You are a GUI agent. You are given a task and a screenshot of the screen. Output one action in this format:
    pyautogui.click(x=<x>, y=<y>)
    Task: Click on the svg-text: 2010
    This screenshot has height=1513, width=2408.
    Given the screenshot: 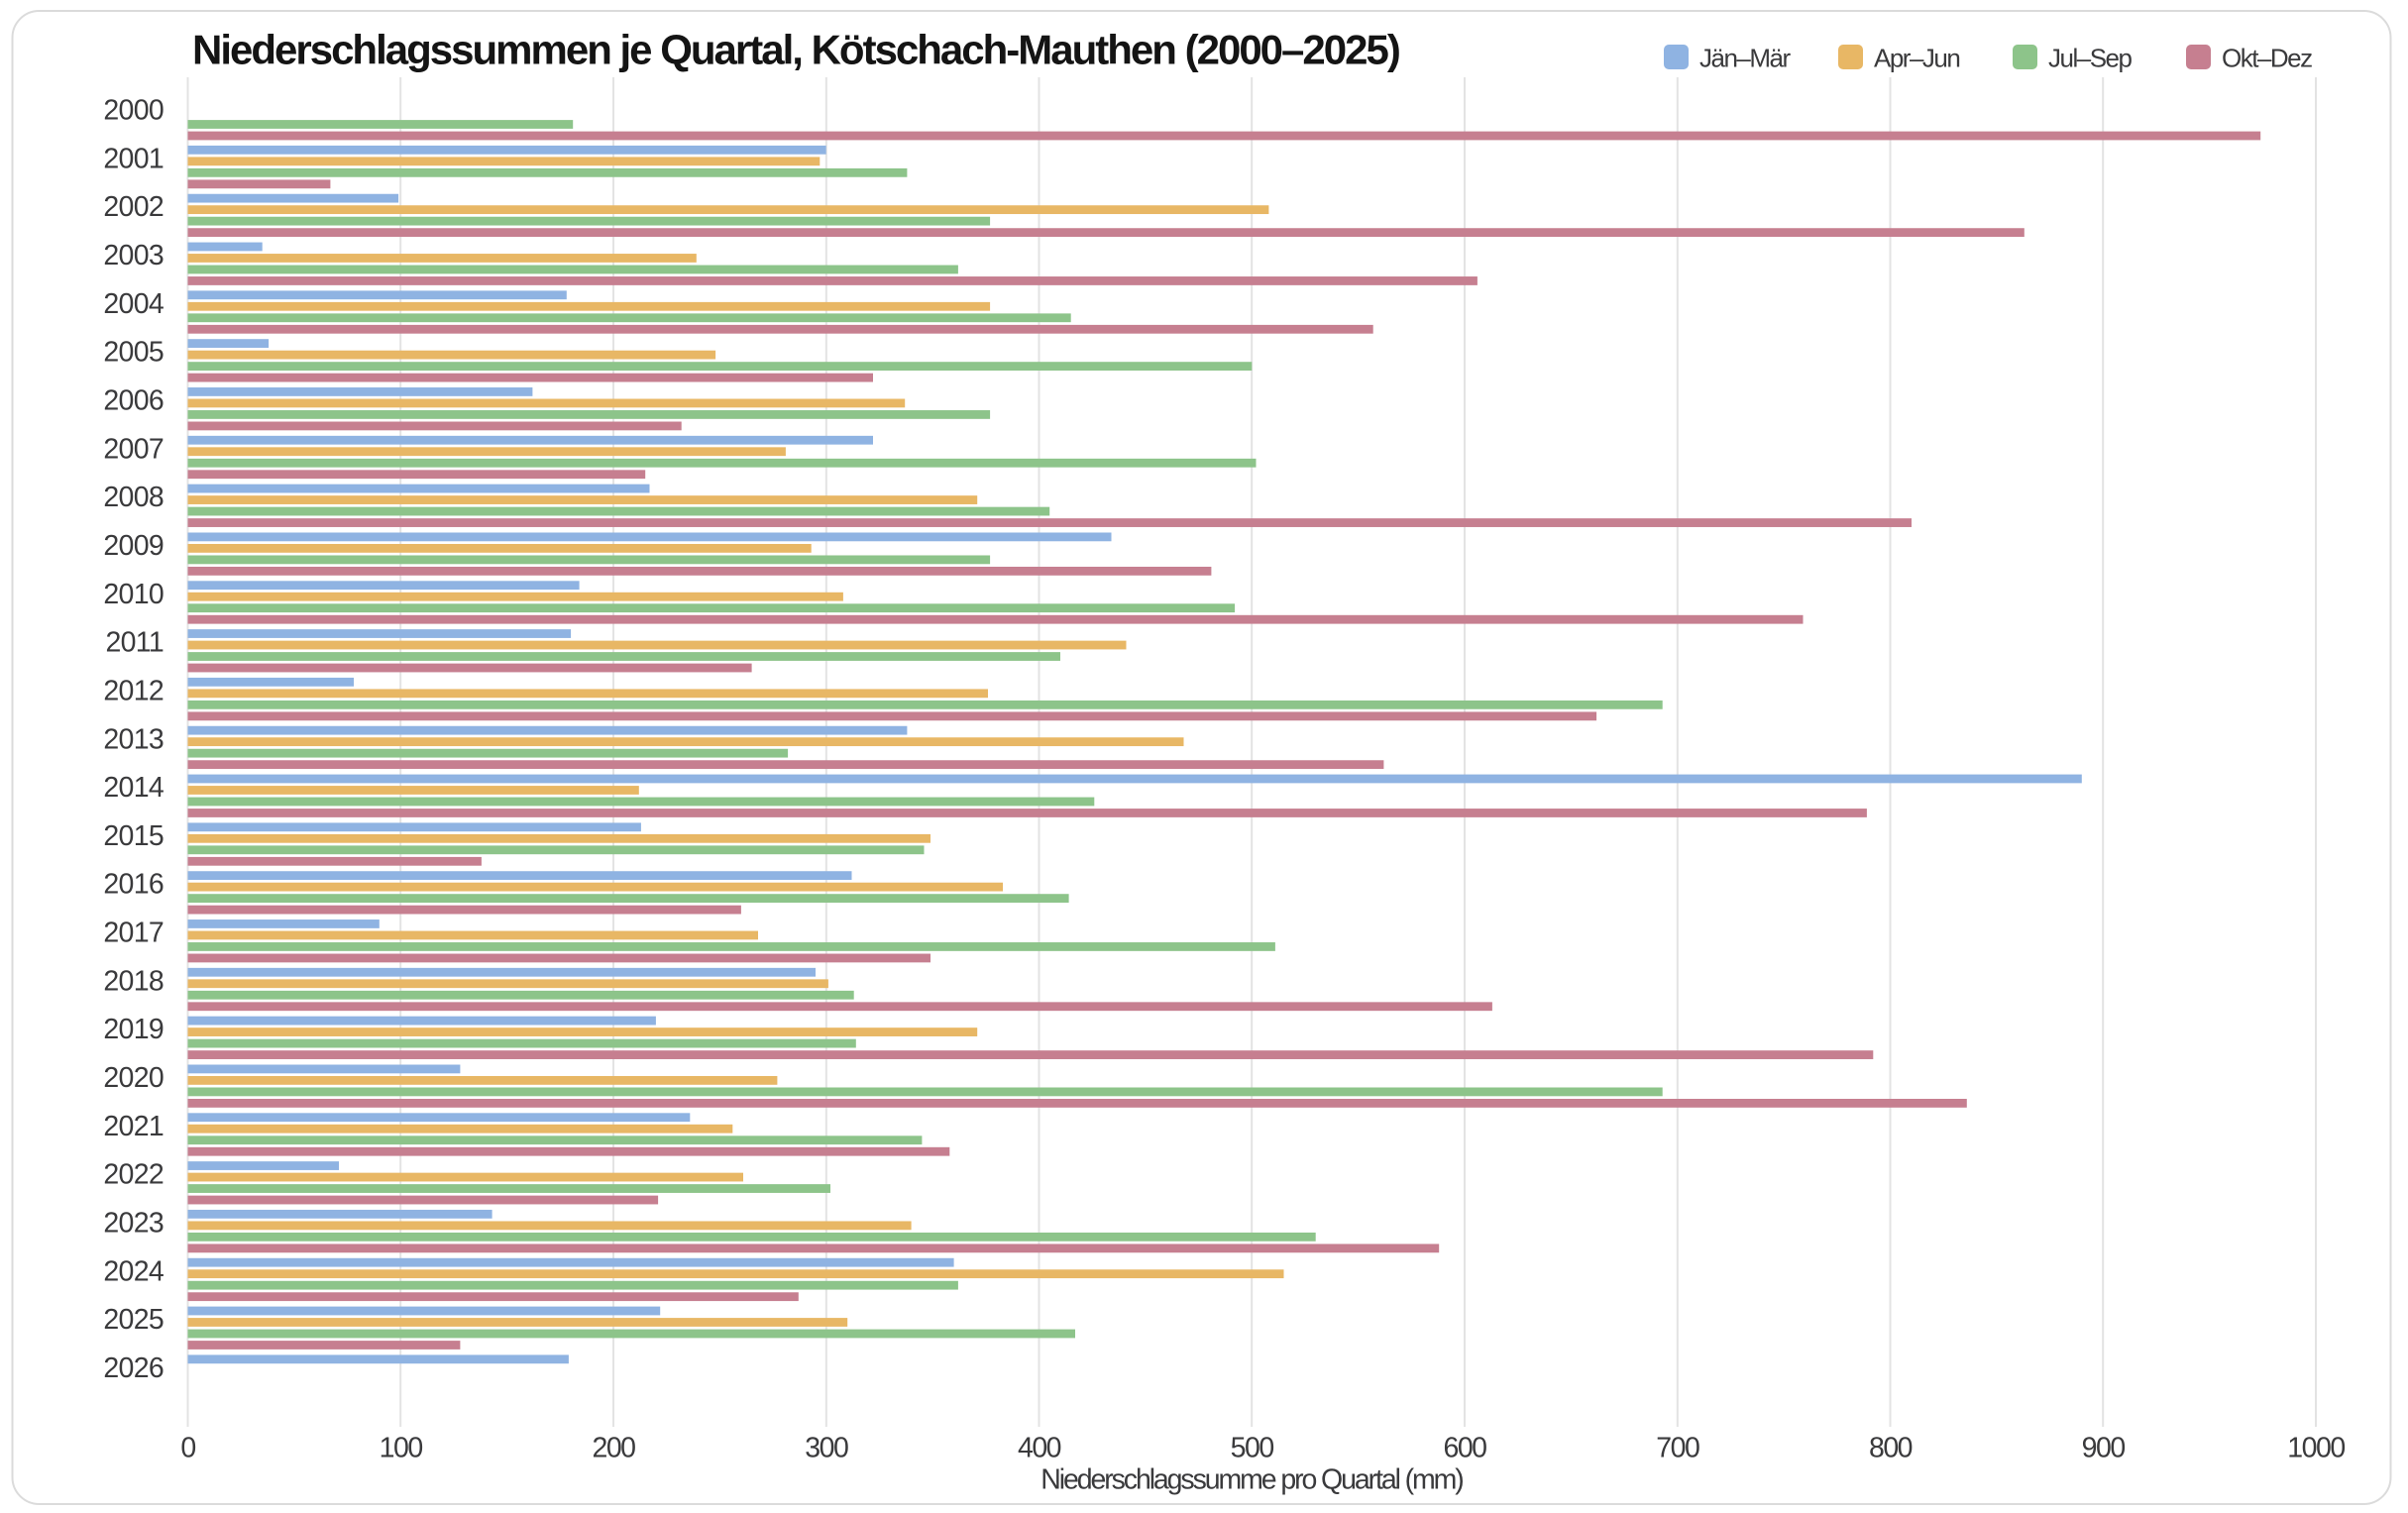 What is the action you would take?
    pyautogui.click(x=133, y=594)
    